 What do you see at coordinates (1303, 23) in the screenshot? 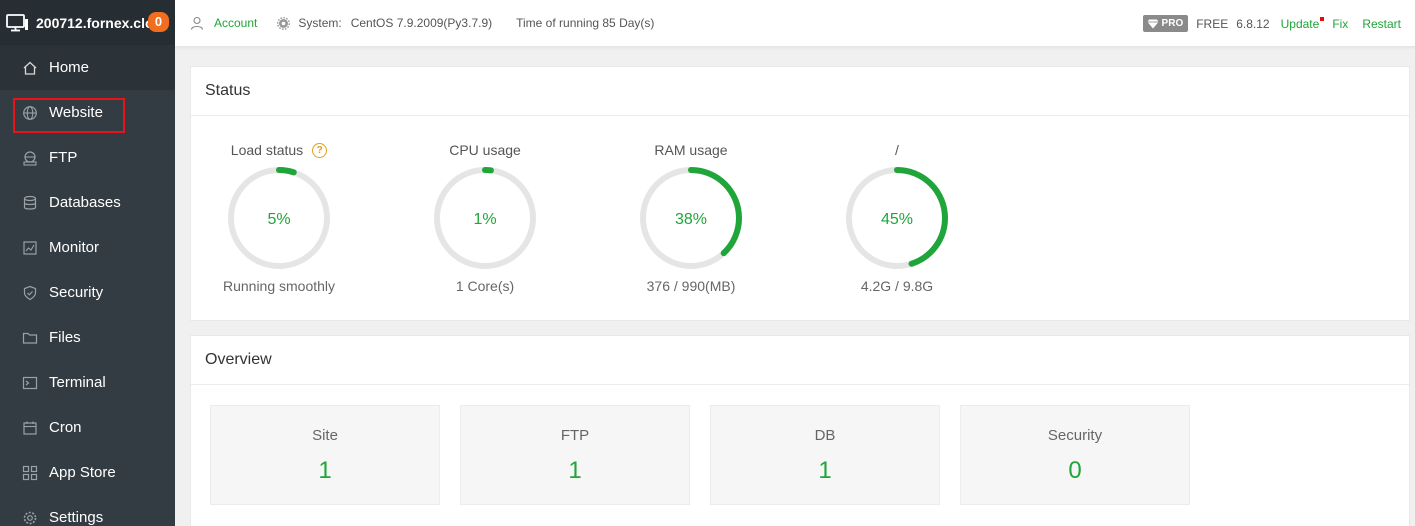
I see `update-link: Update` at bounding box center [1303, 23].